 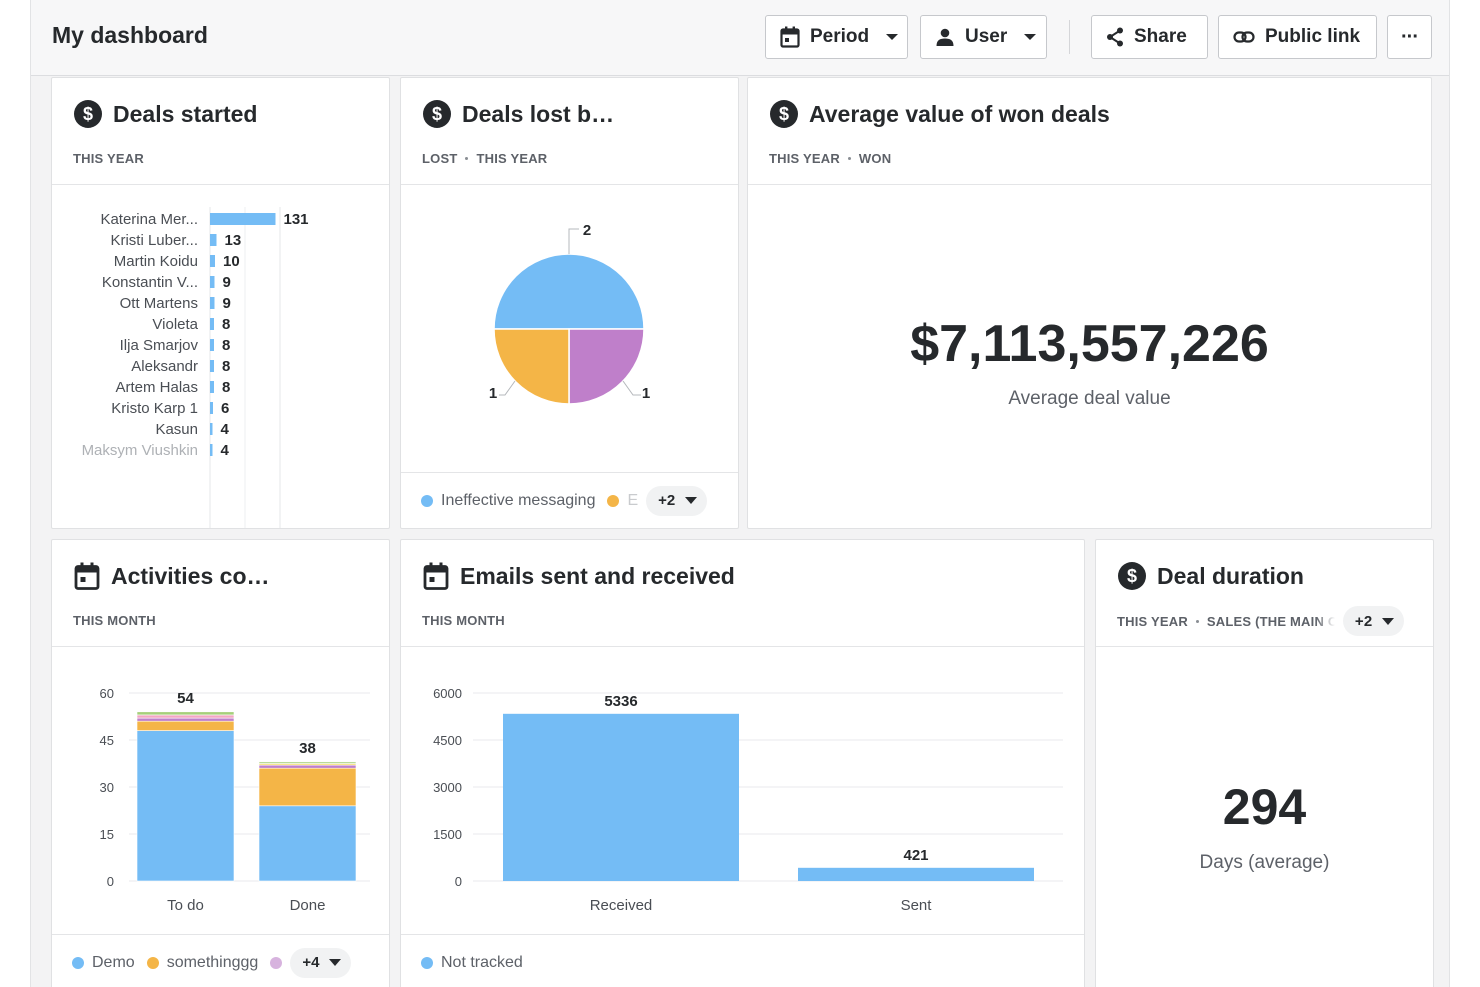 I want to click on chart-legend: Demo somethinggg +4, so click(x=220, y=960).